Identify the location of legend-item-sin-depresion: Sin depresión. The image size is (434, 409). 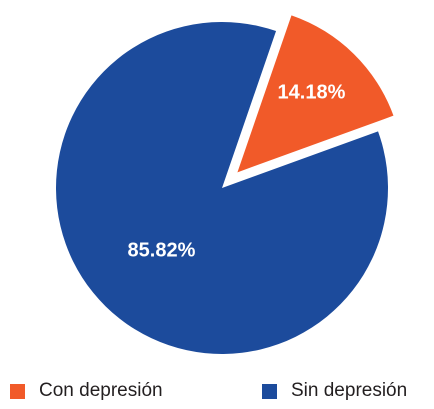
(334, 391).